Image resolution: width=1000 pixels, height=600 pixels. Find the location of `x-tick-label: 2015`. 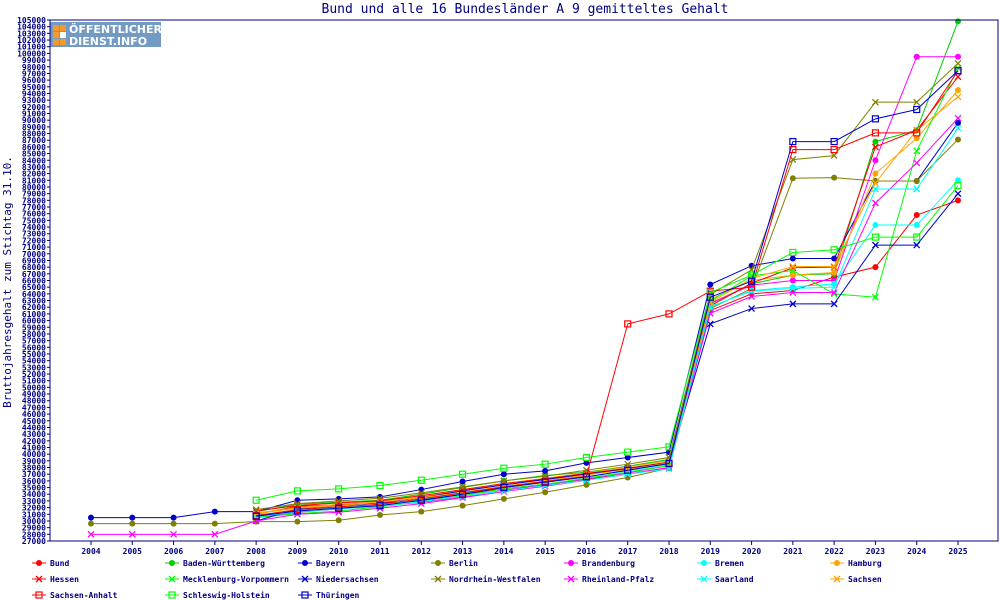

x-tick-label: 2015 is located at coordinates (545, 551).